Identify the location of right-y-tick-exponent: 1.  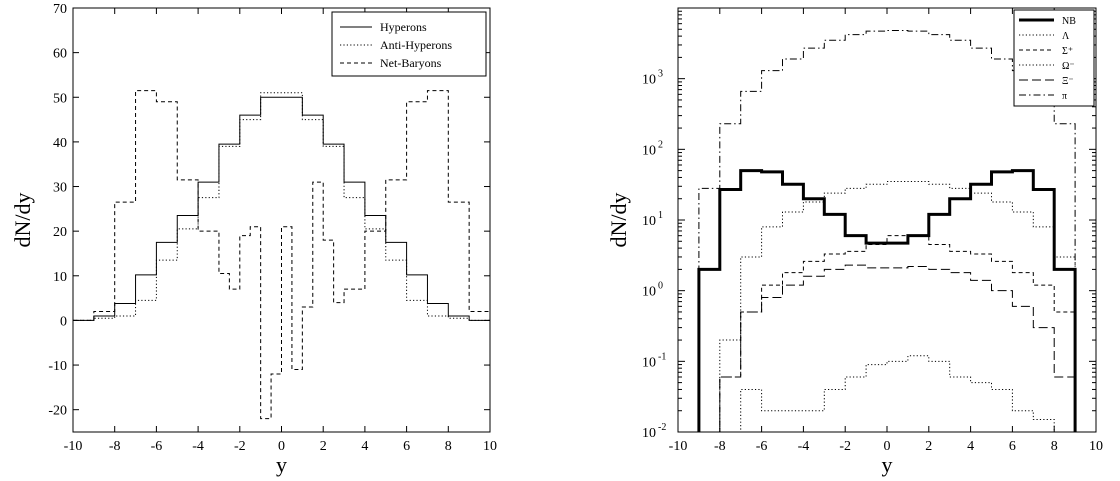
(660, 215).